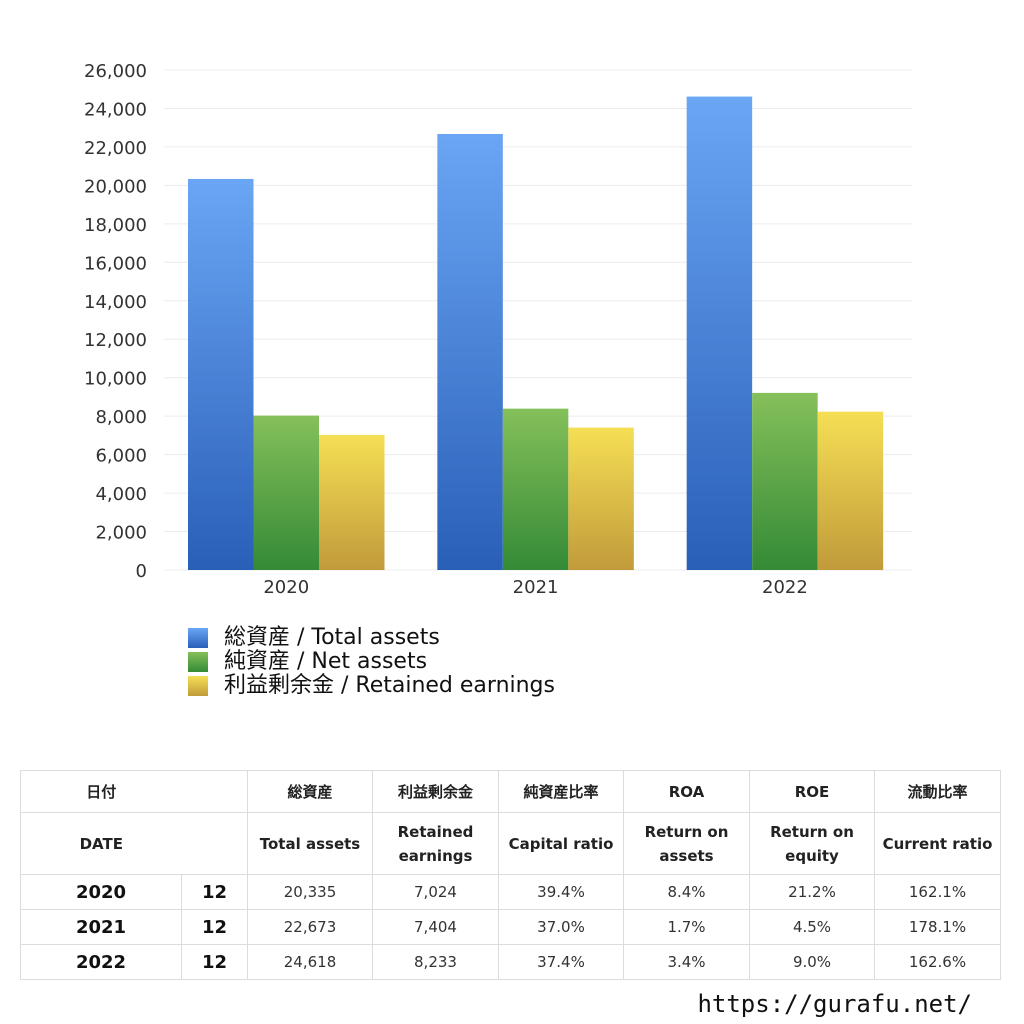  What do you see at coordinates (435, 791) in the screenshot?
I see `header-retained-earnings-ja: 利益剰余金` at bounding box center [435, 791].